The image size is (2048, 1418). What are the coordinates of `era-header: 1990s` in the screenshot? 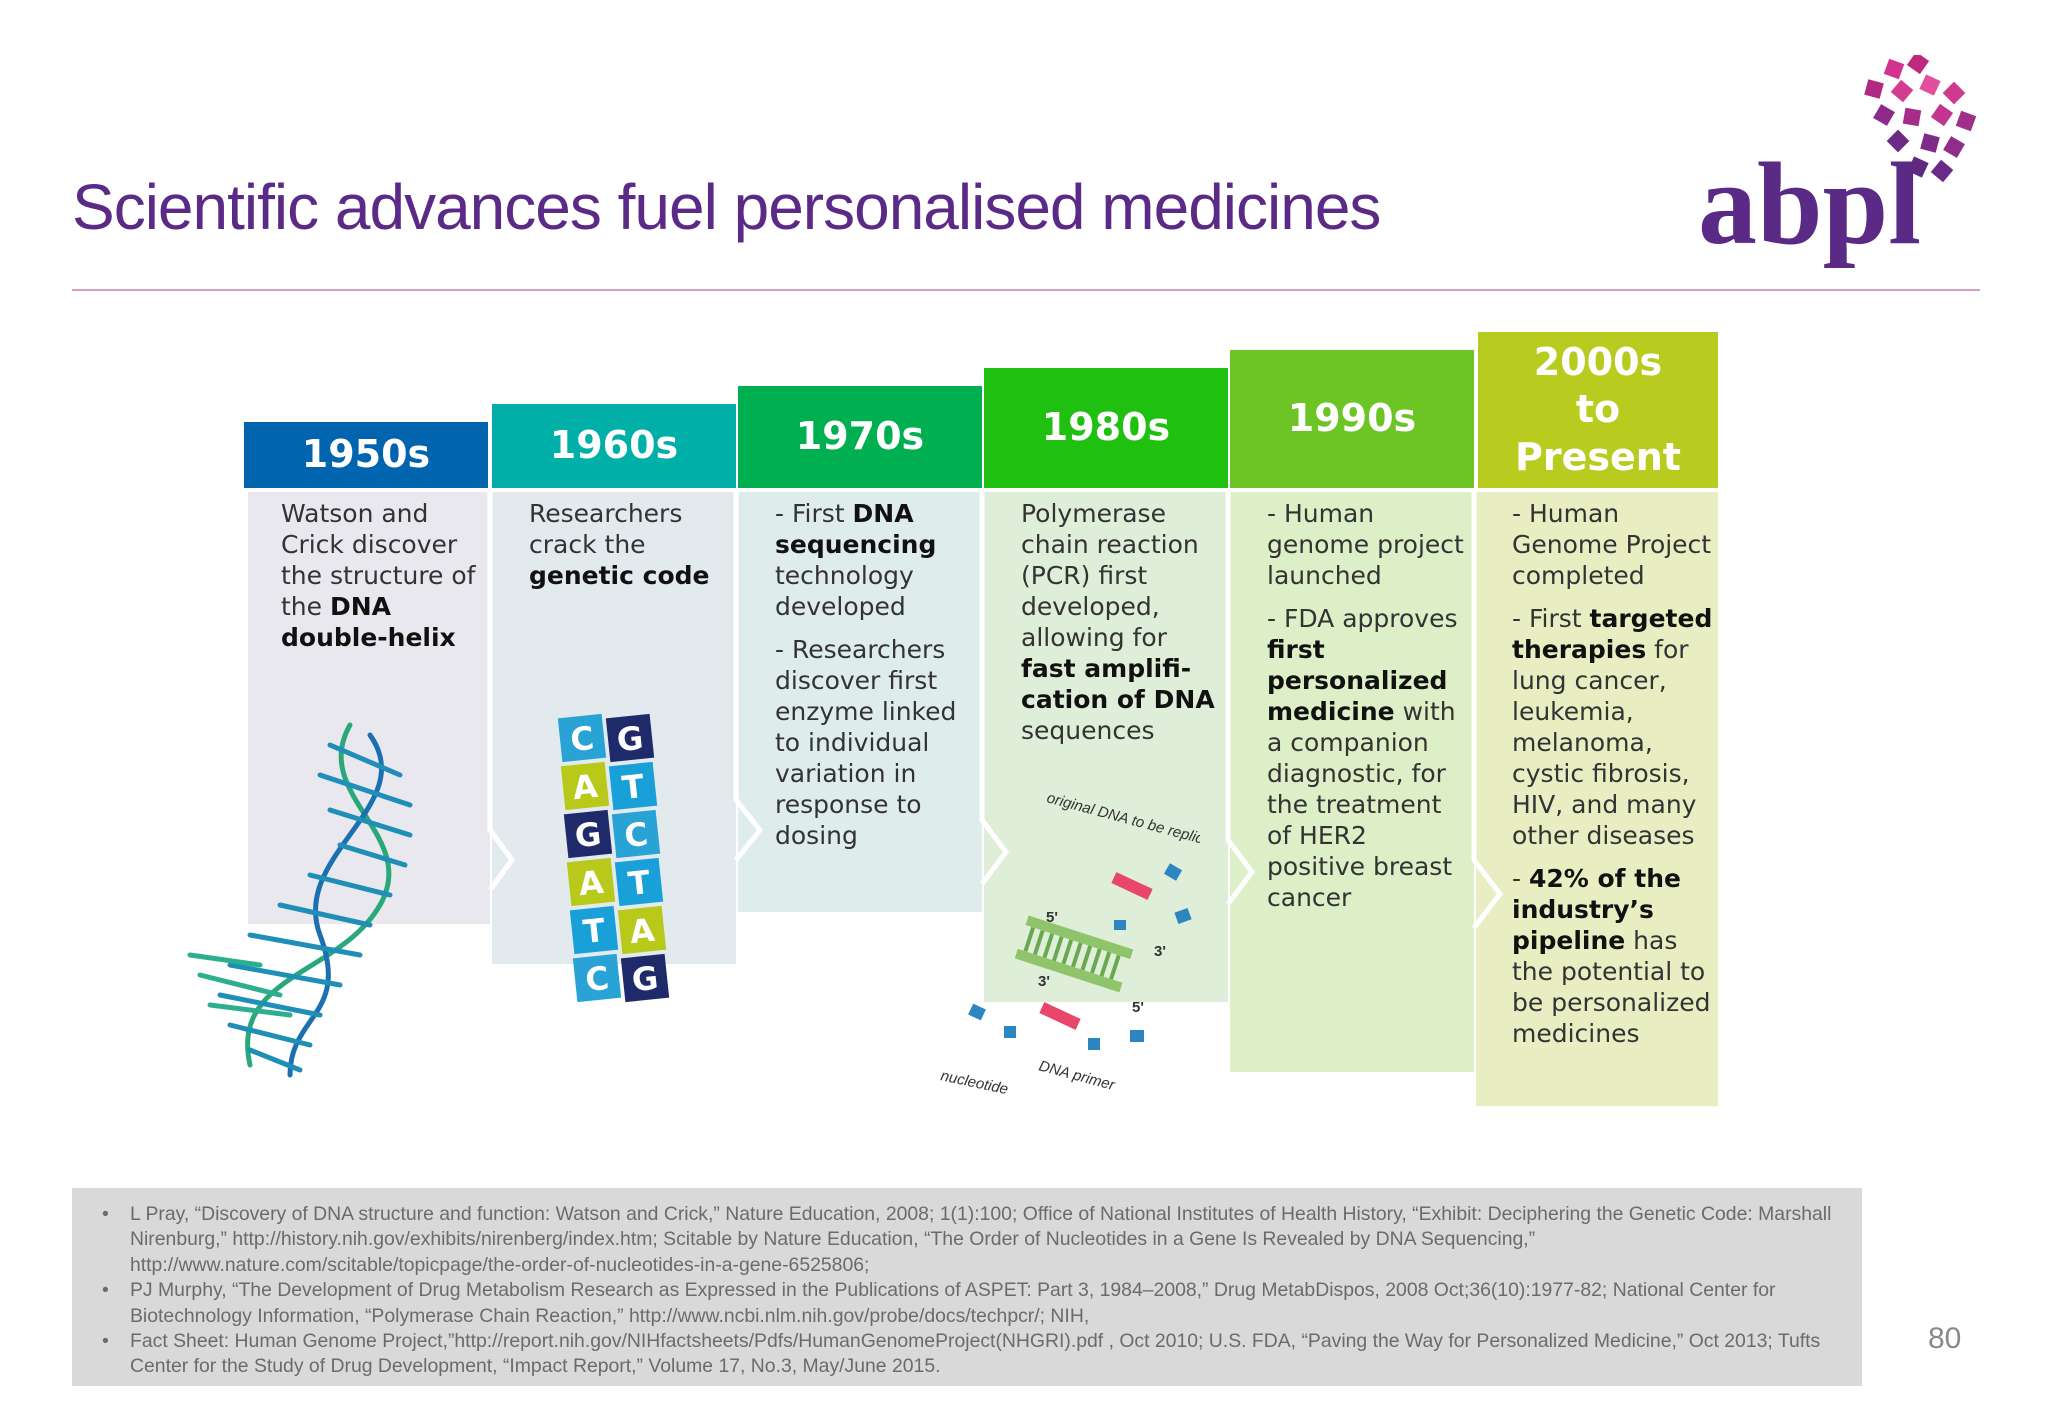 It's located at (1352, 419).